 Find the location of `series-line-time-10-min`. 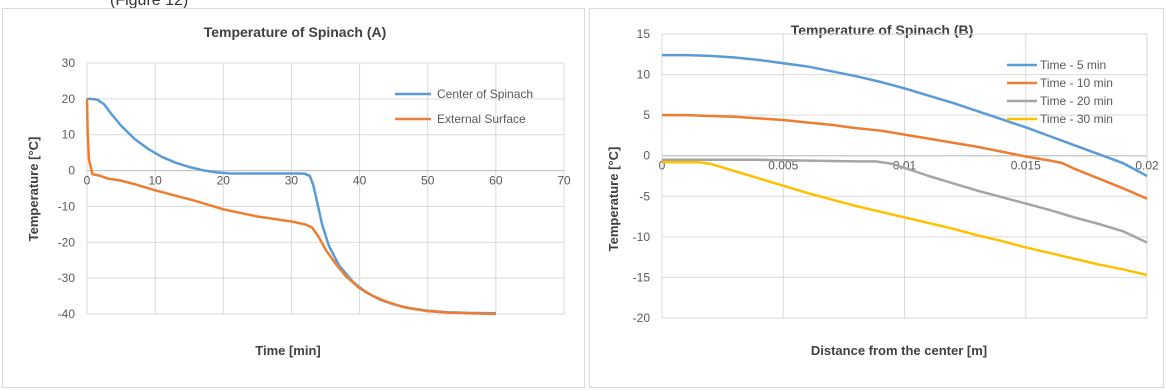

series-line-time-10-min is located at coordinates (905, 156).